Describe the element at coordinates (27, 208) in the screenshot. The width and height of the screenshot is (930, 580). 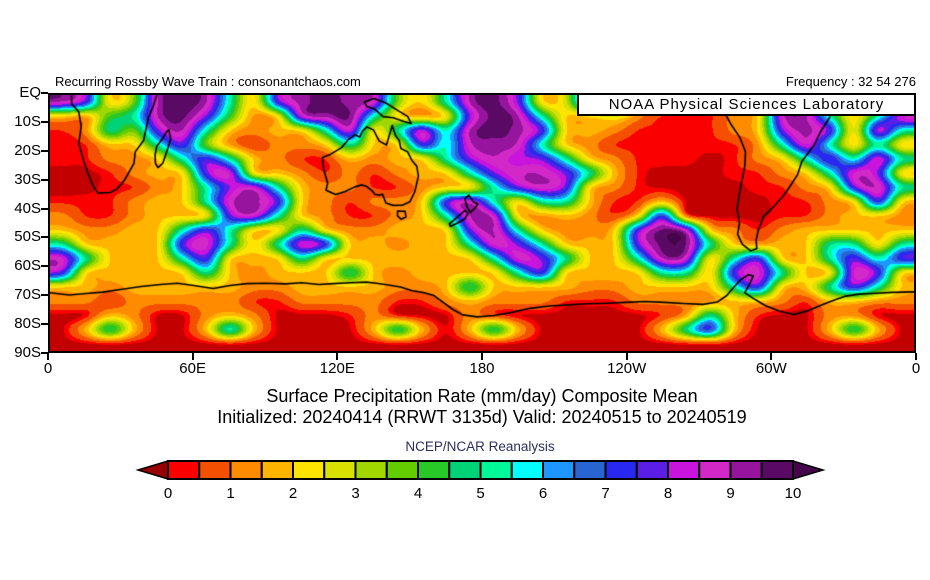
I see `lat-tick-label: 40S` at that location.